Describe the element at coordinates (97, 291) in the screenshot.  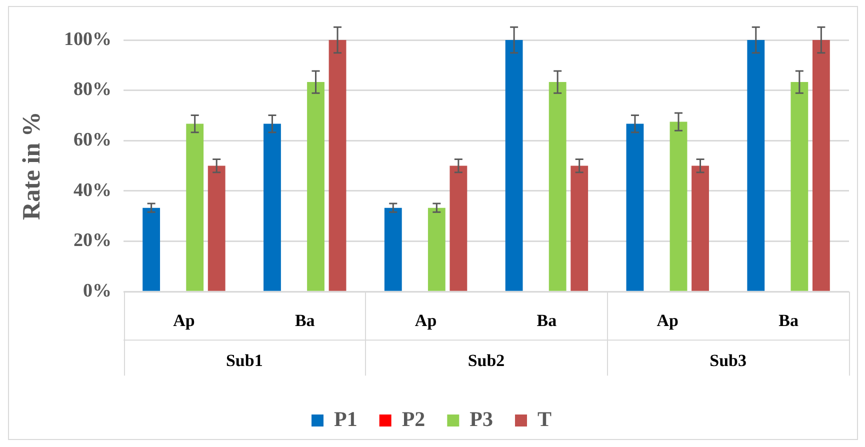
I see `y-tick-label: 0%` at that location.